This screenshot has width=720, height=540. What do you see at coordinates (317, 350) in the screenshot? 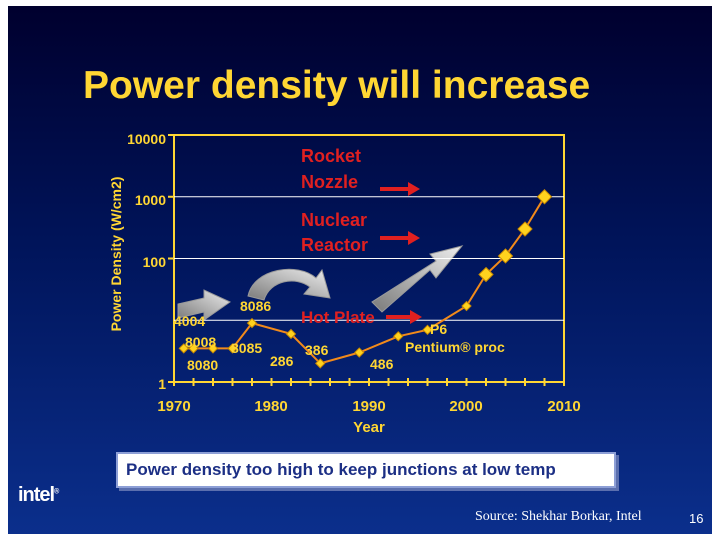
I see `processor-label: 386` at bounding box center [317, 350].